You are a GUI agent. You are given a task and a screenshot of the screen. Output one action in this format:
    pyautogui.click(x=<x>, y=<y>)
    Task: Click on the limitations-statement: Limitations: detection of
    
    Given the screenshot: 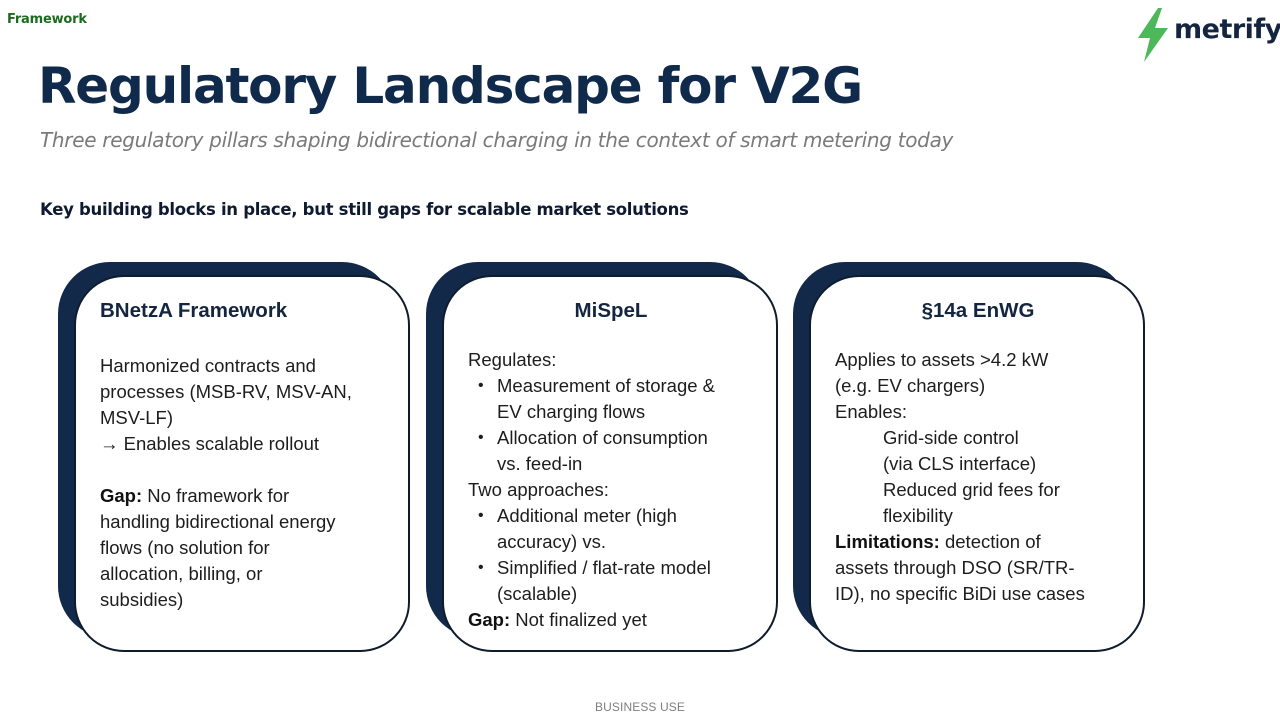 What is the action you would take?
    pyautogui.click(x=978, y=542)
    